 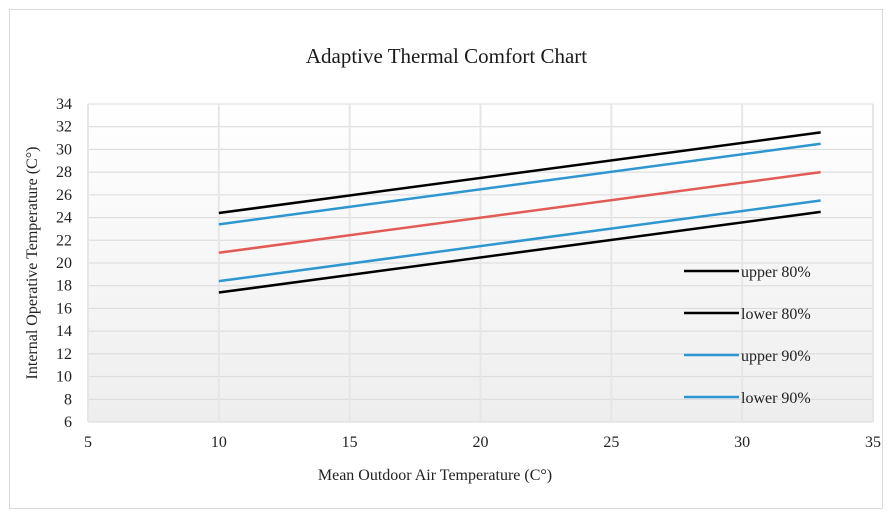 What do you see at coordinates (32, 263) in the screenshot?
I see `y-axis-label: Internal Operative Temperature (C°)` at bounding box center [32, 263].